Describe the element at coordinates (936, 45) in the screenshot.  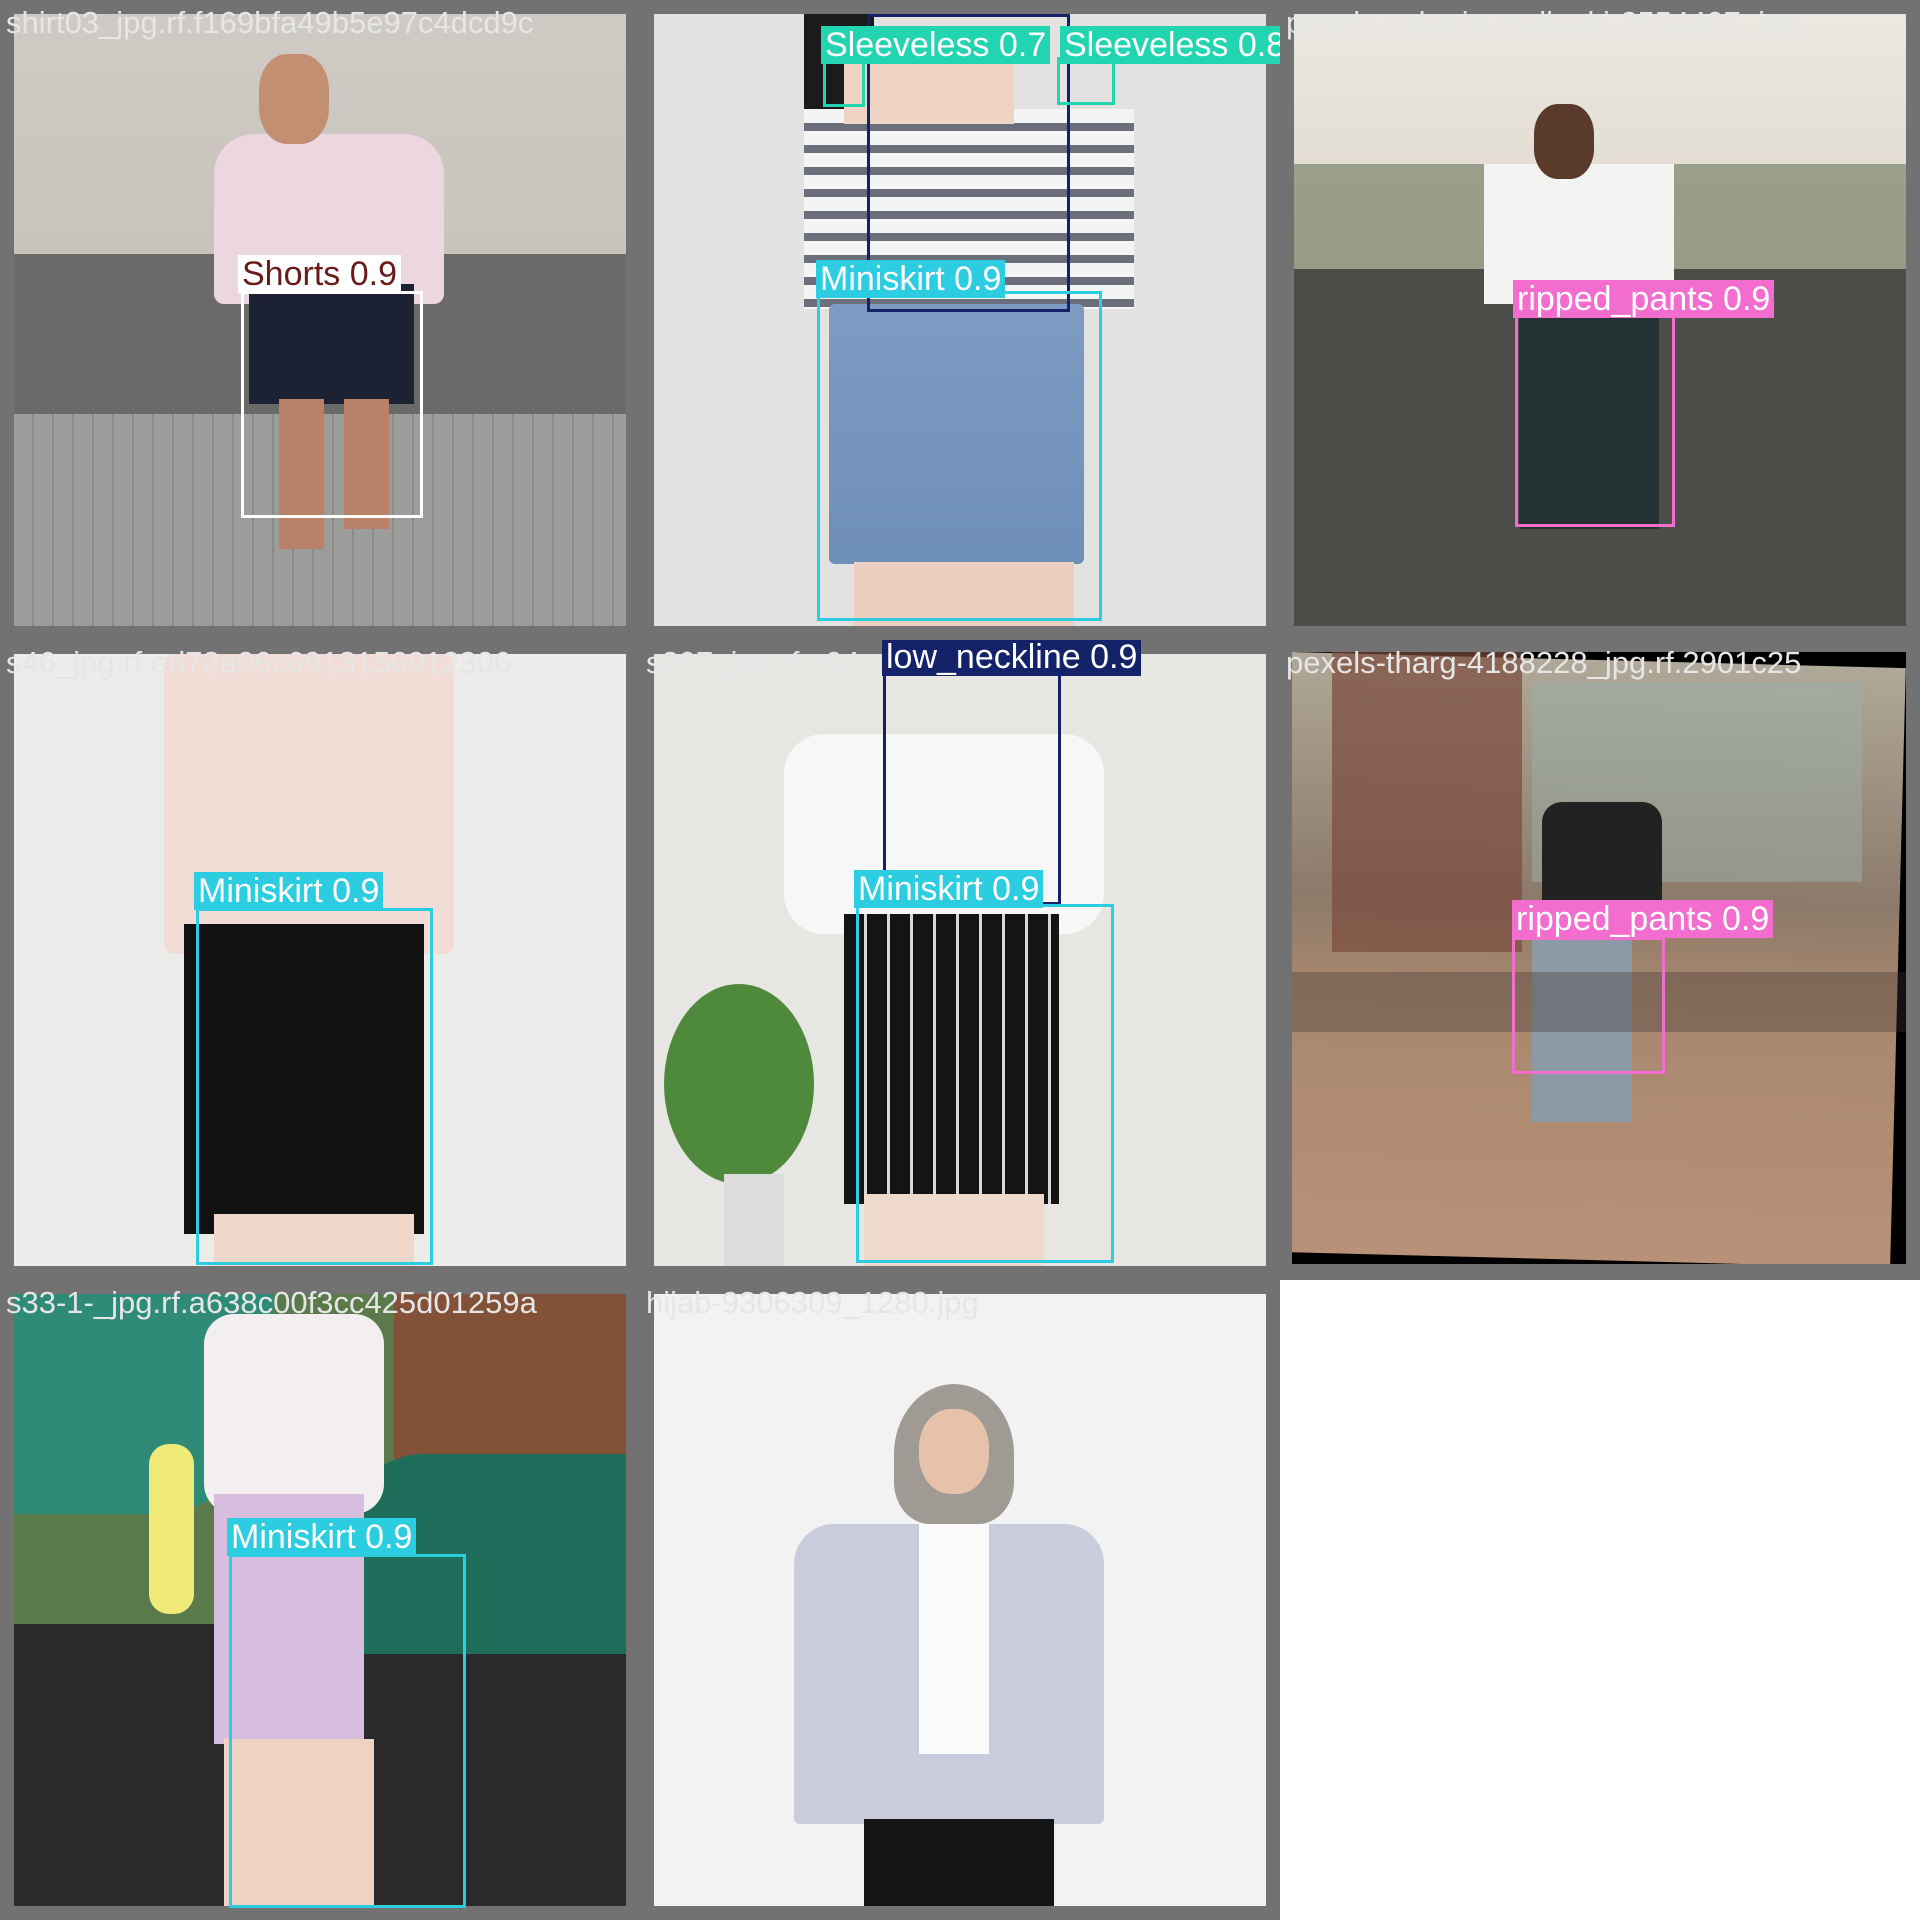
I see `sleeveless-label-1: Sleeveless 0.7` at that location.